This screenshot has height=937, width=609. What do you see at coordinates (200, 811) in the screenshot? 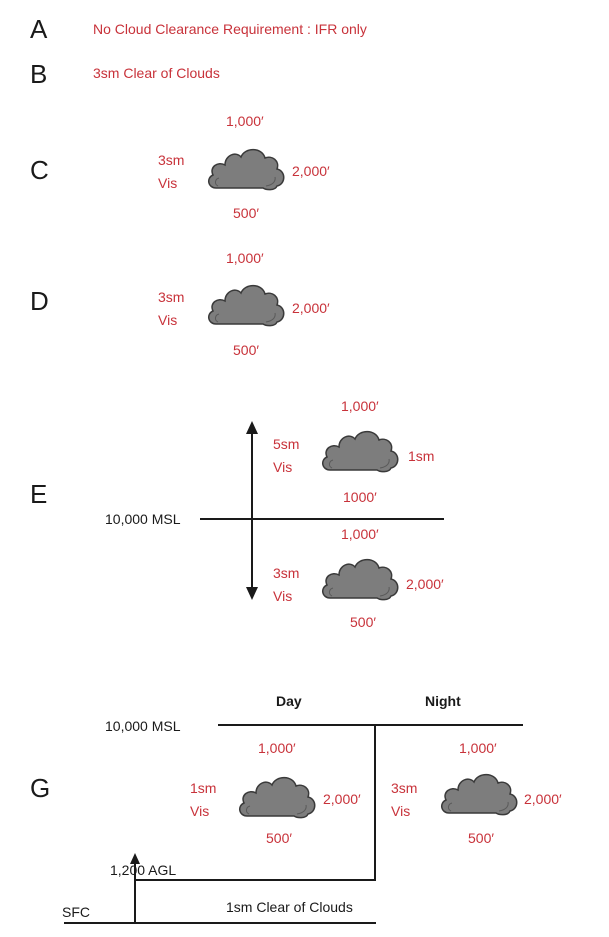
I see `day-visibility-label: Vis` at bounding box center [200, 811].